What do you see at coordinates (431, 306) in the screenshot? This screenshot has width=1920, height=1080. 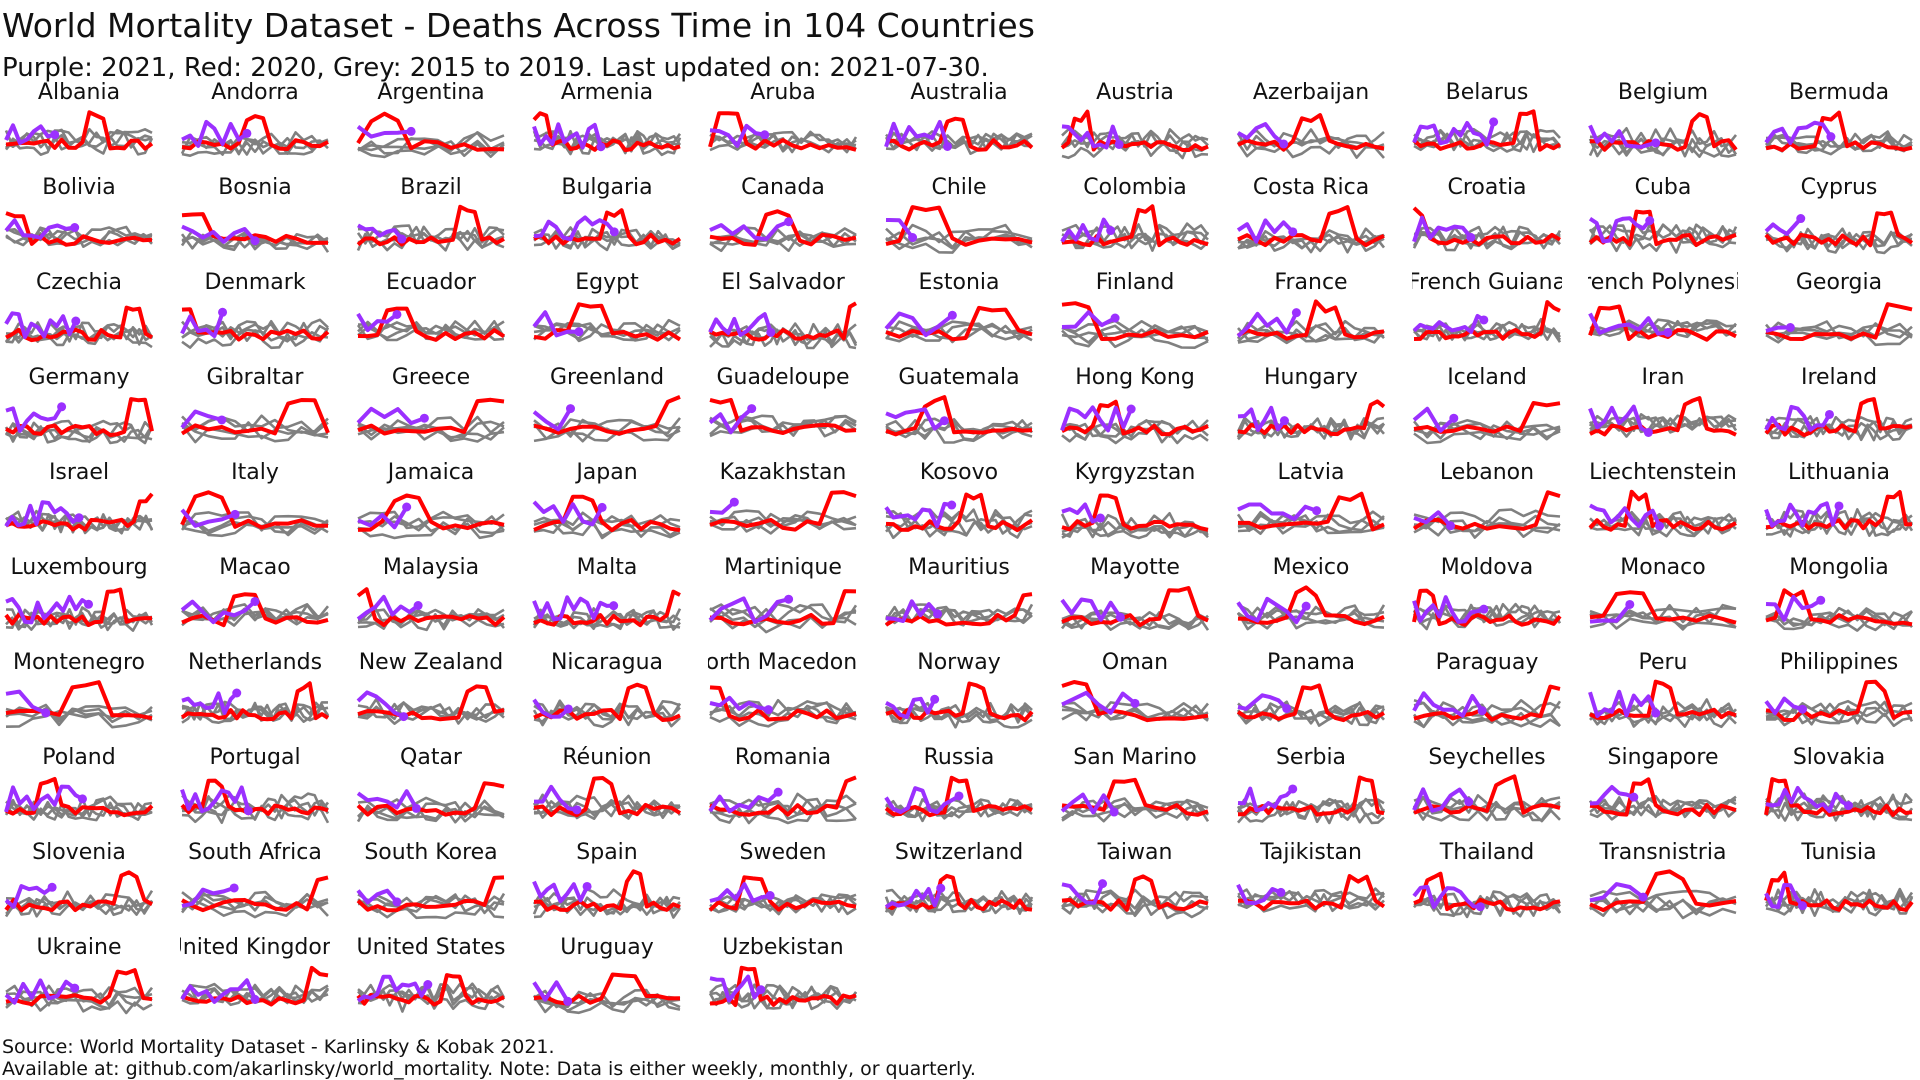 I see `panel-ecuador: Ecuador` at bounding box center [431, 306].